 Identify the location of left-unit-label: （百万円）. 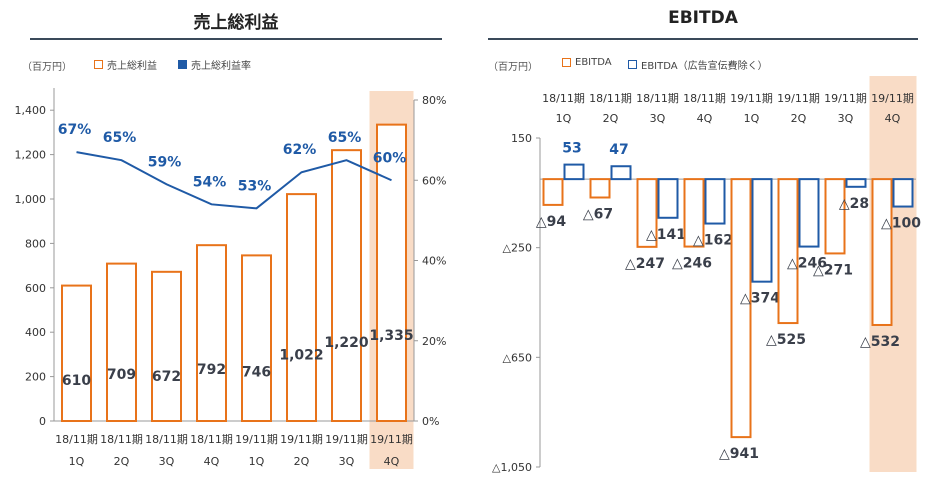
(47, 67).